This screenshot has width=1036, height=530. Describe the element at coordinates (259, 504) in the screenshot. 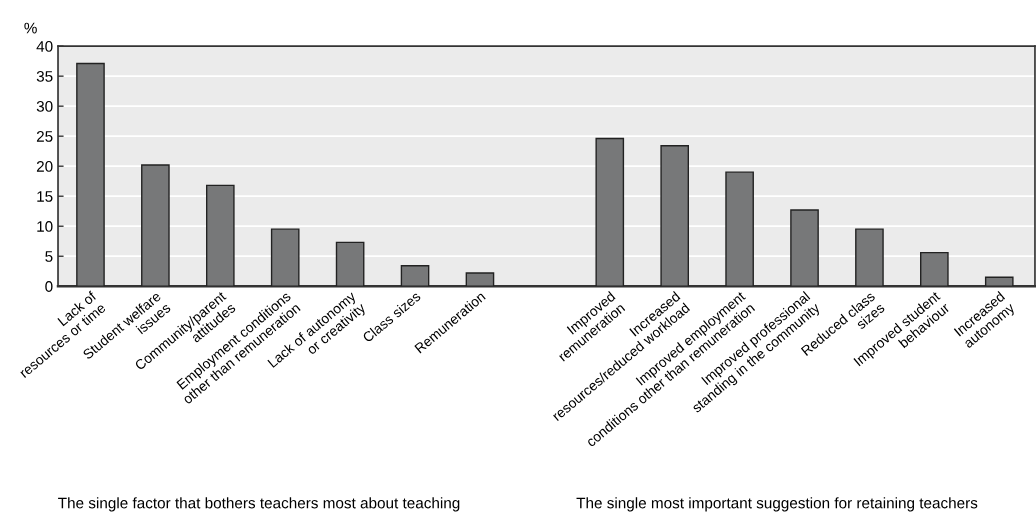

I see `text: The single factor that bothers teachers most about teaching` at that location.